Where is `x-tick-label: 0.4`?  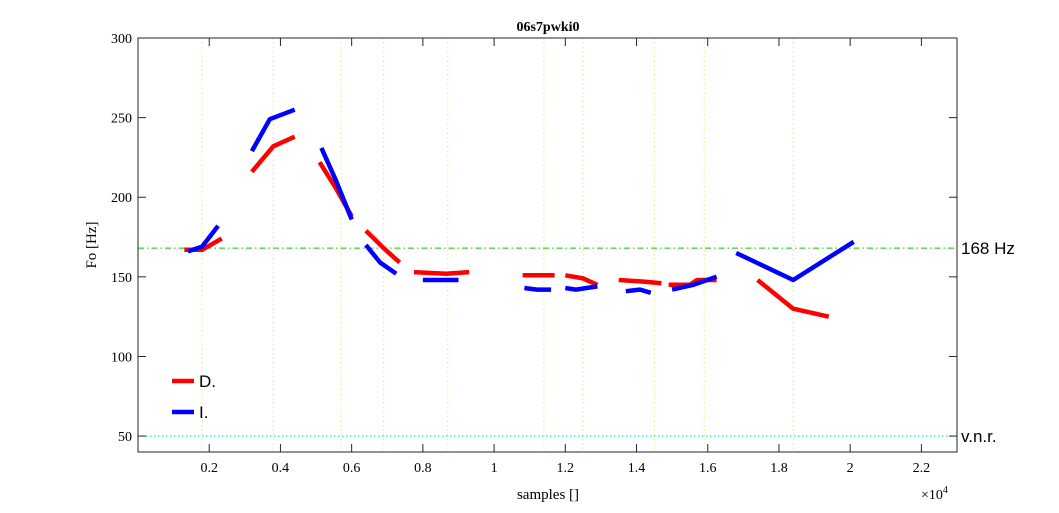
x-tick-label: 0.4 is located at coordinates (281, 468).